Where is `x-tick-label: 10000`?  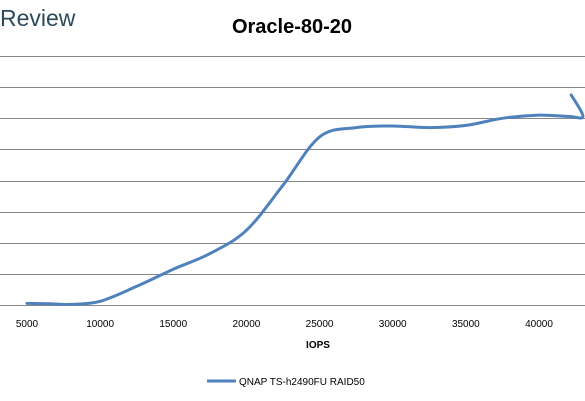
x-tick-label: 10000 is located at coordinates (100, 324).